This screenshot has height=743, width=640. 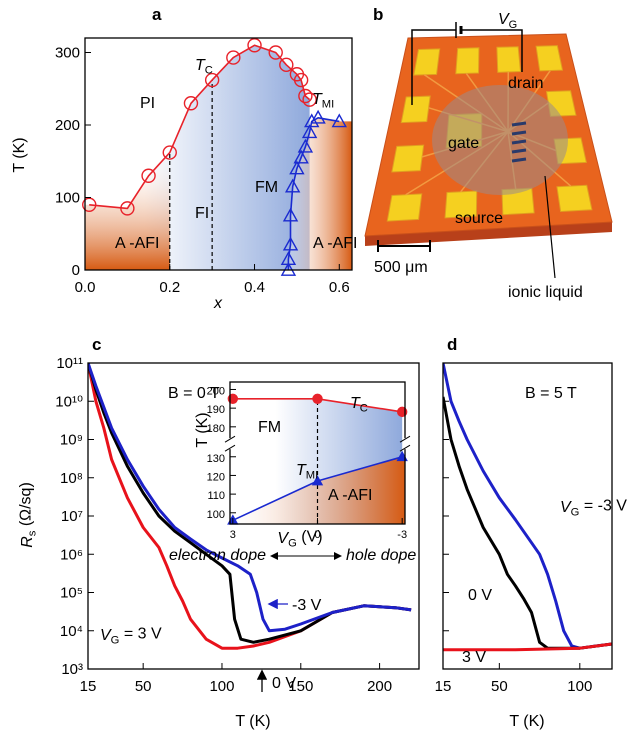 I want to click on y-axis-label-part: R, so click(x=27, y=542).